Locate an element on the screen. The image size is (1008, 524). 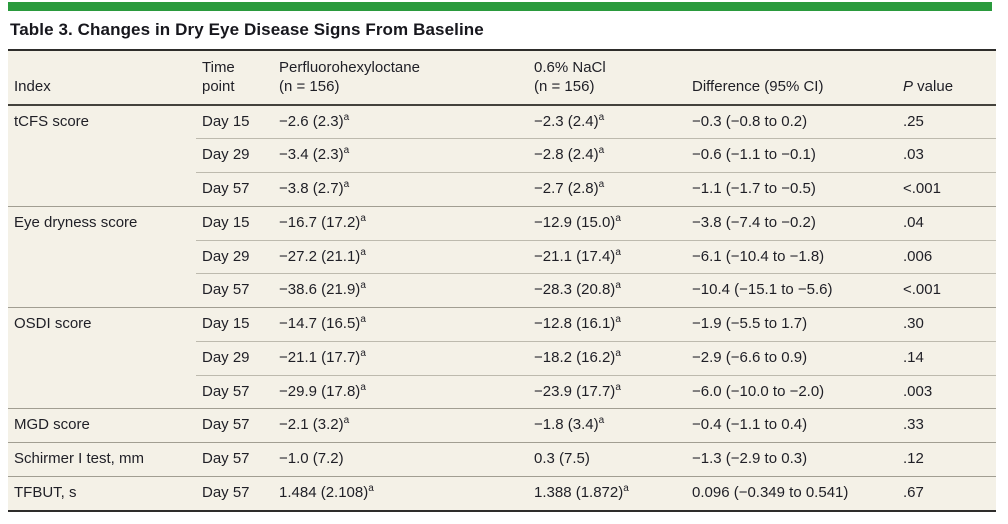
cell-diff: −1.3 (−2.9 to 0.3) is located at coordinates (791, 459).